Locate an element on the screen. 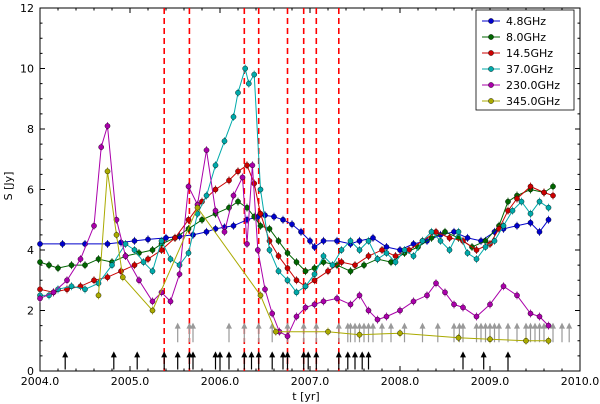 The image size is (600, 404). x-tick-label: 2005.0 is located at coordinates (130, 381).